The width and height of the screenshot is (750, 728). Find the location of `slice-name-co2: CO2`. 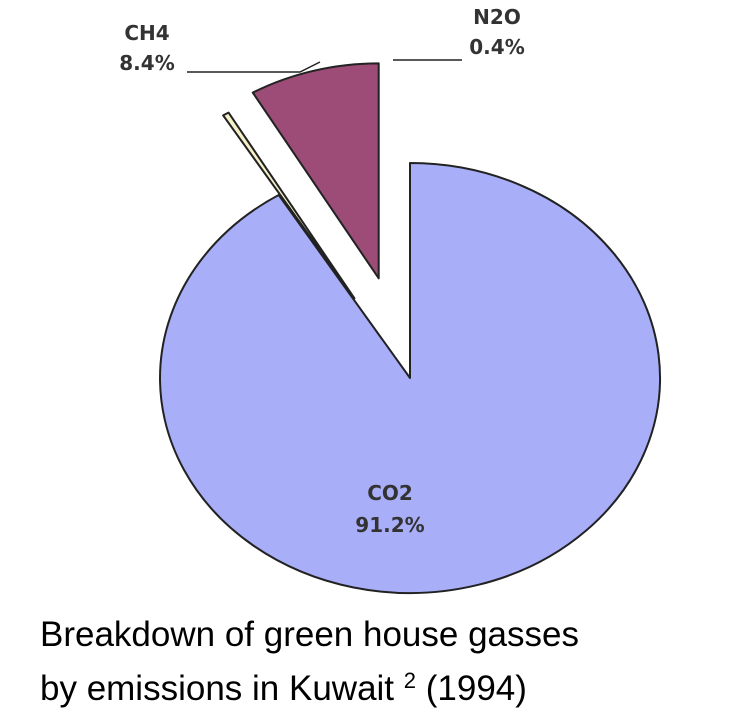

slice-name-co2: CO2 is located at coordinates (390, 493).